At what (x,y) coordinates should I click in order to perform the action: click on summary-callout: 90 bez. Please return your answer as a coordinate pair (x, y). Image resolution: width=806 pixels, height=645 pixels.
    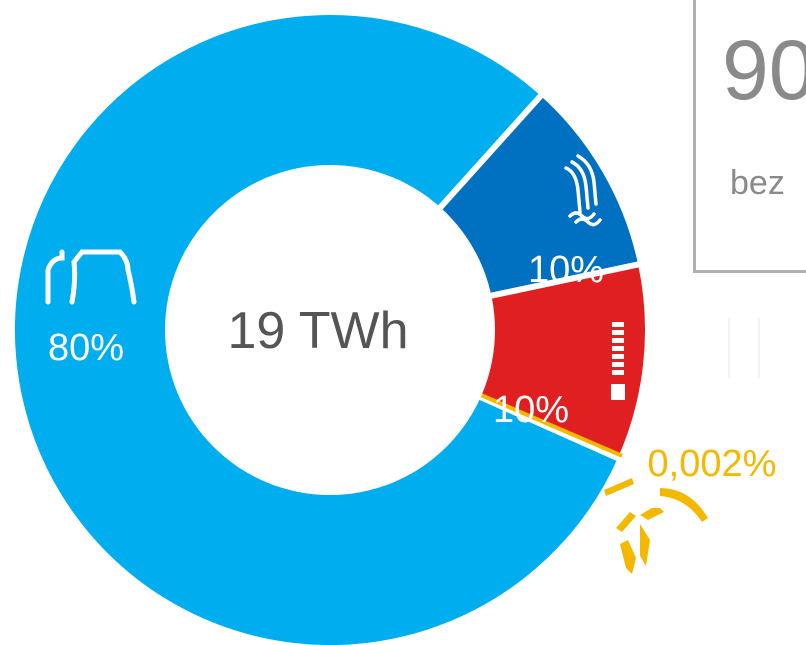
    Looking at the image, I should click on (749, 136).